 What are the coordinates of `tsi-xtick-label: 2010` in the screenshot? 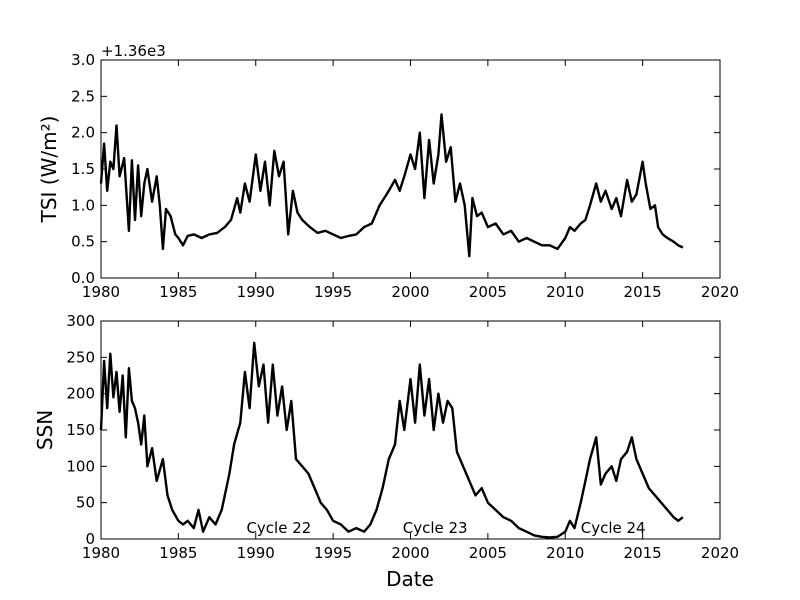 It's located at (565, 292).